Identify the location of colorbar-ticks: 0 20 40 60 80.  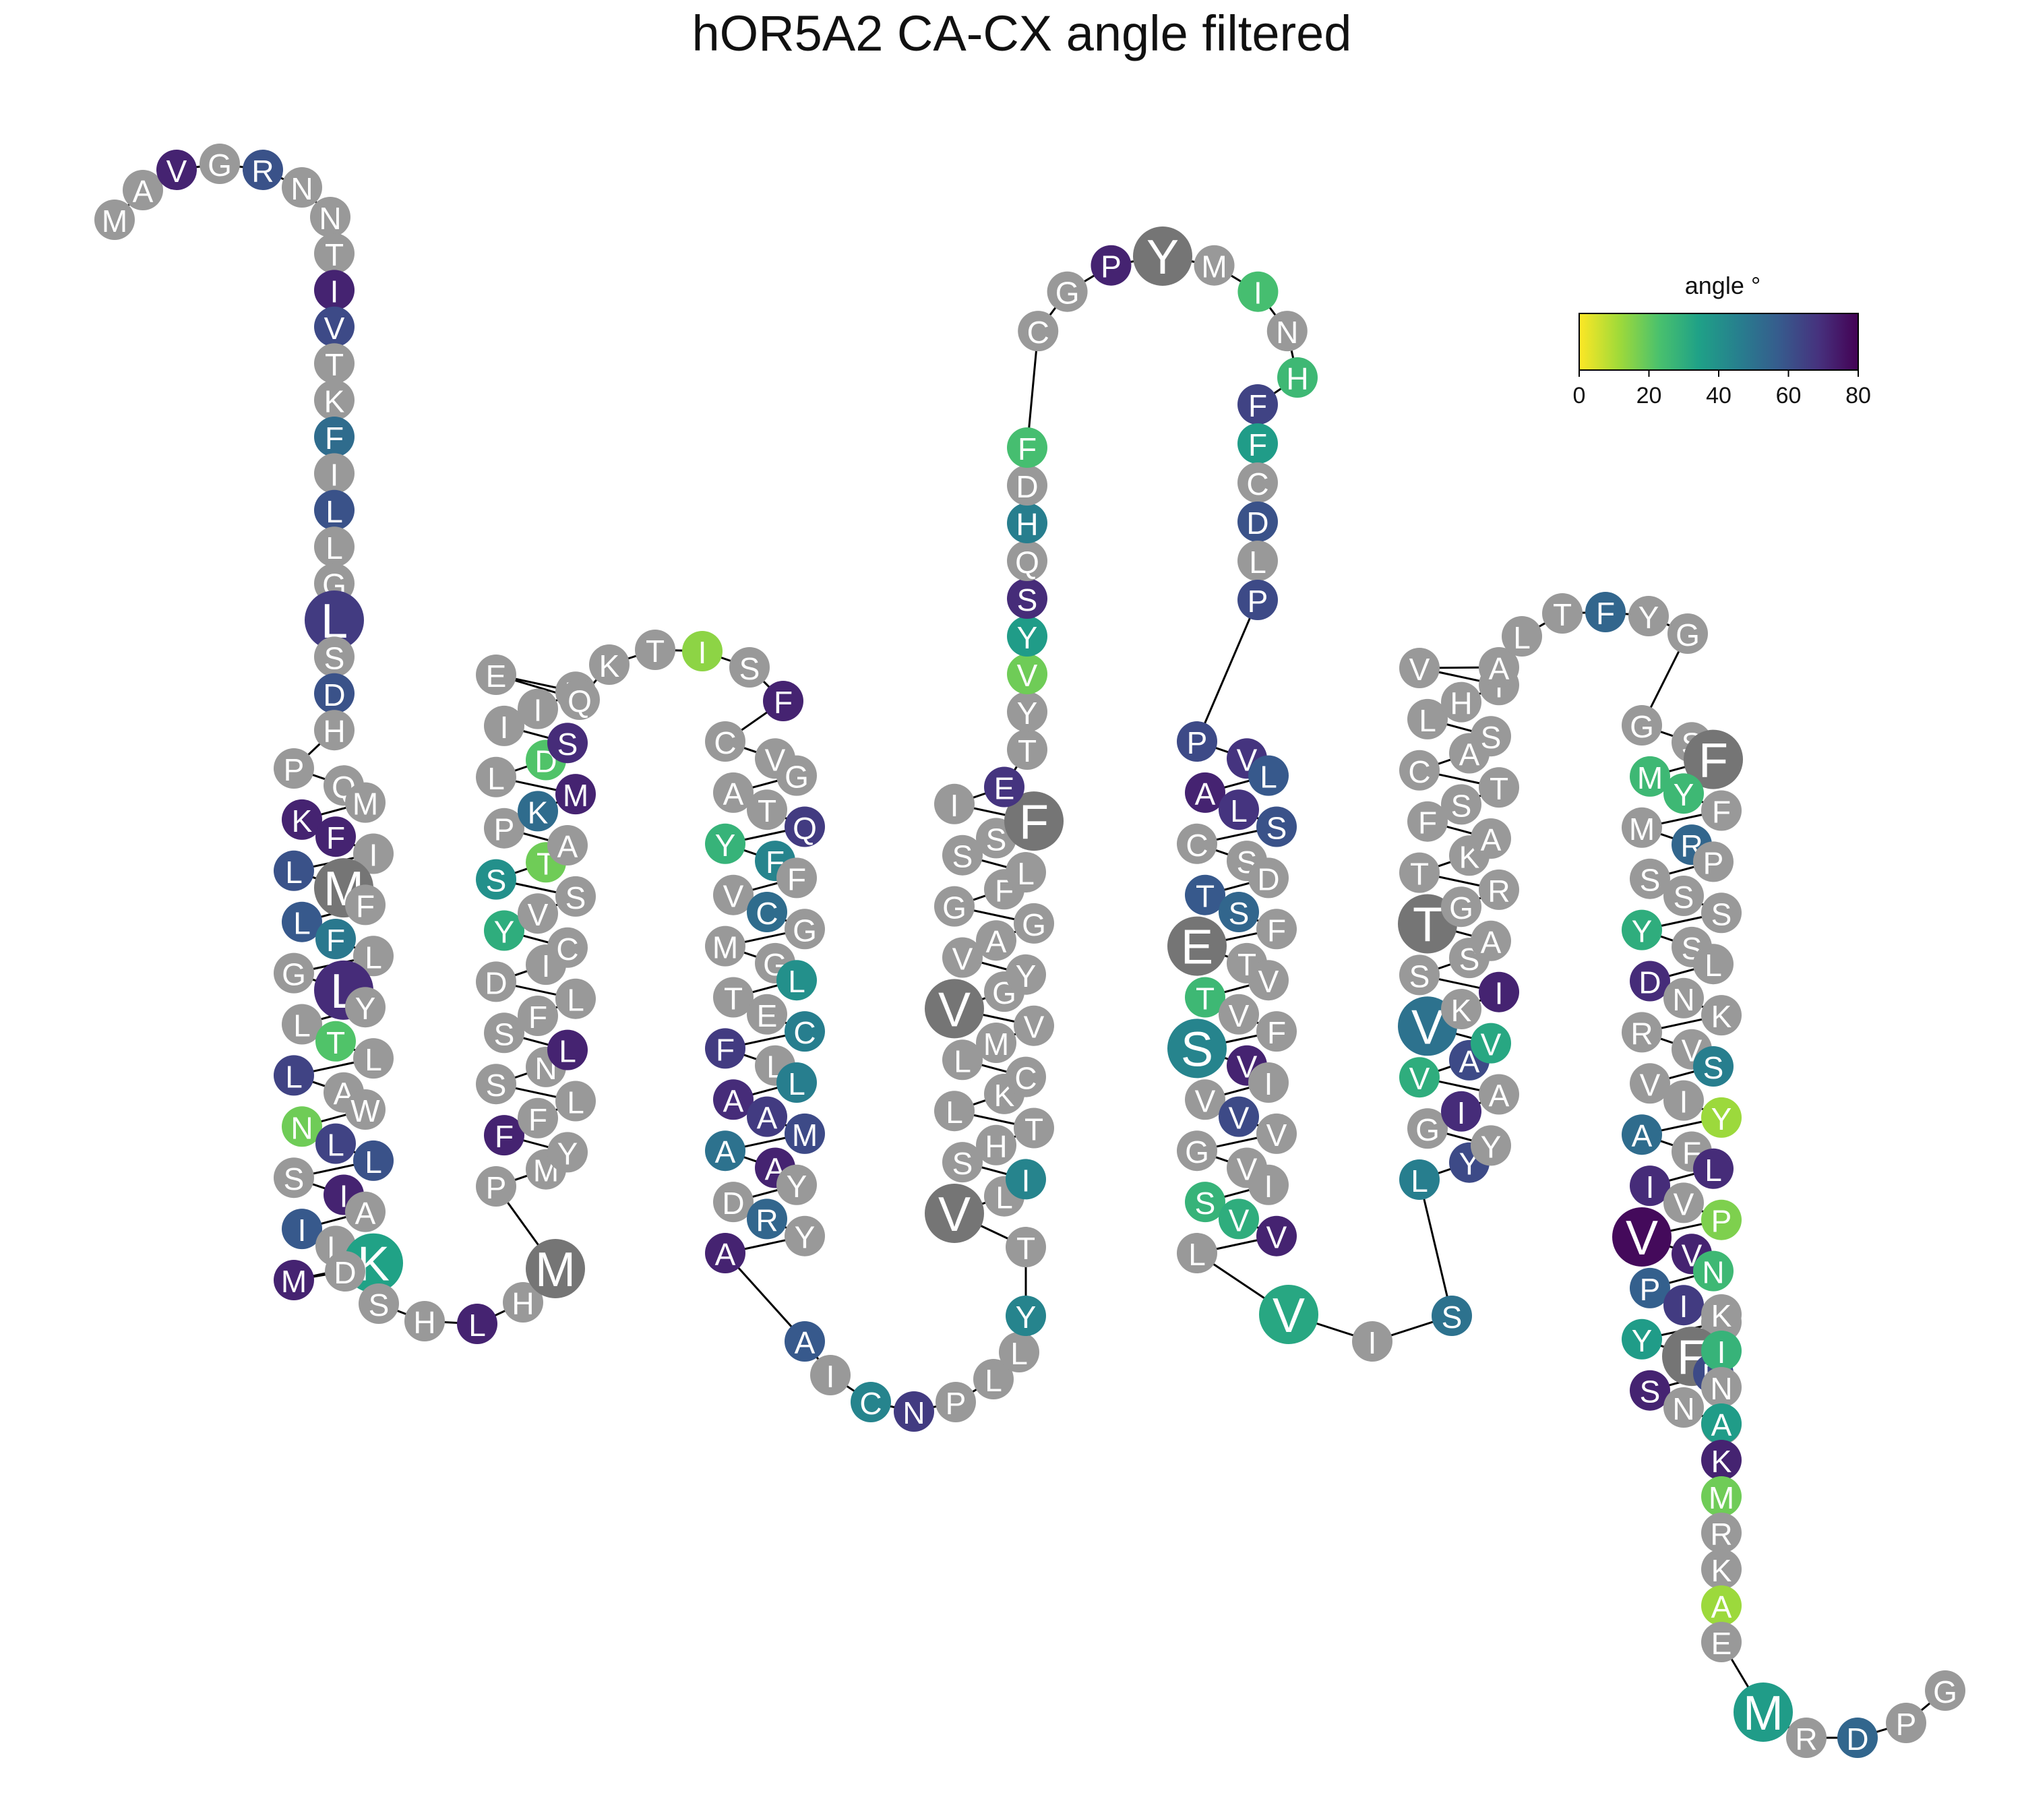
(1722, 389).